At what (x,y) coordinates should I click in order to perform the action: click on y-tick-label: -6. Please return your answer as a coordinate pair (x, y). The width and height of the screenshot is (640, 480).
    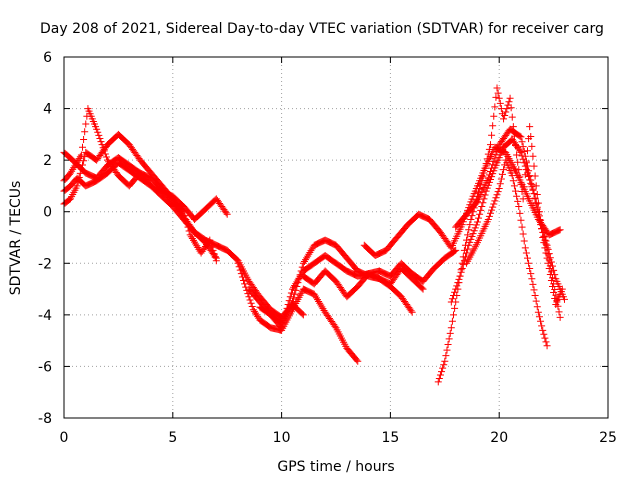
    Looking at the image, I should click on (45, 367).